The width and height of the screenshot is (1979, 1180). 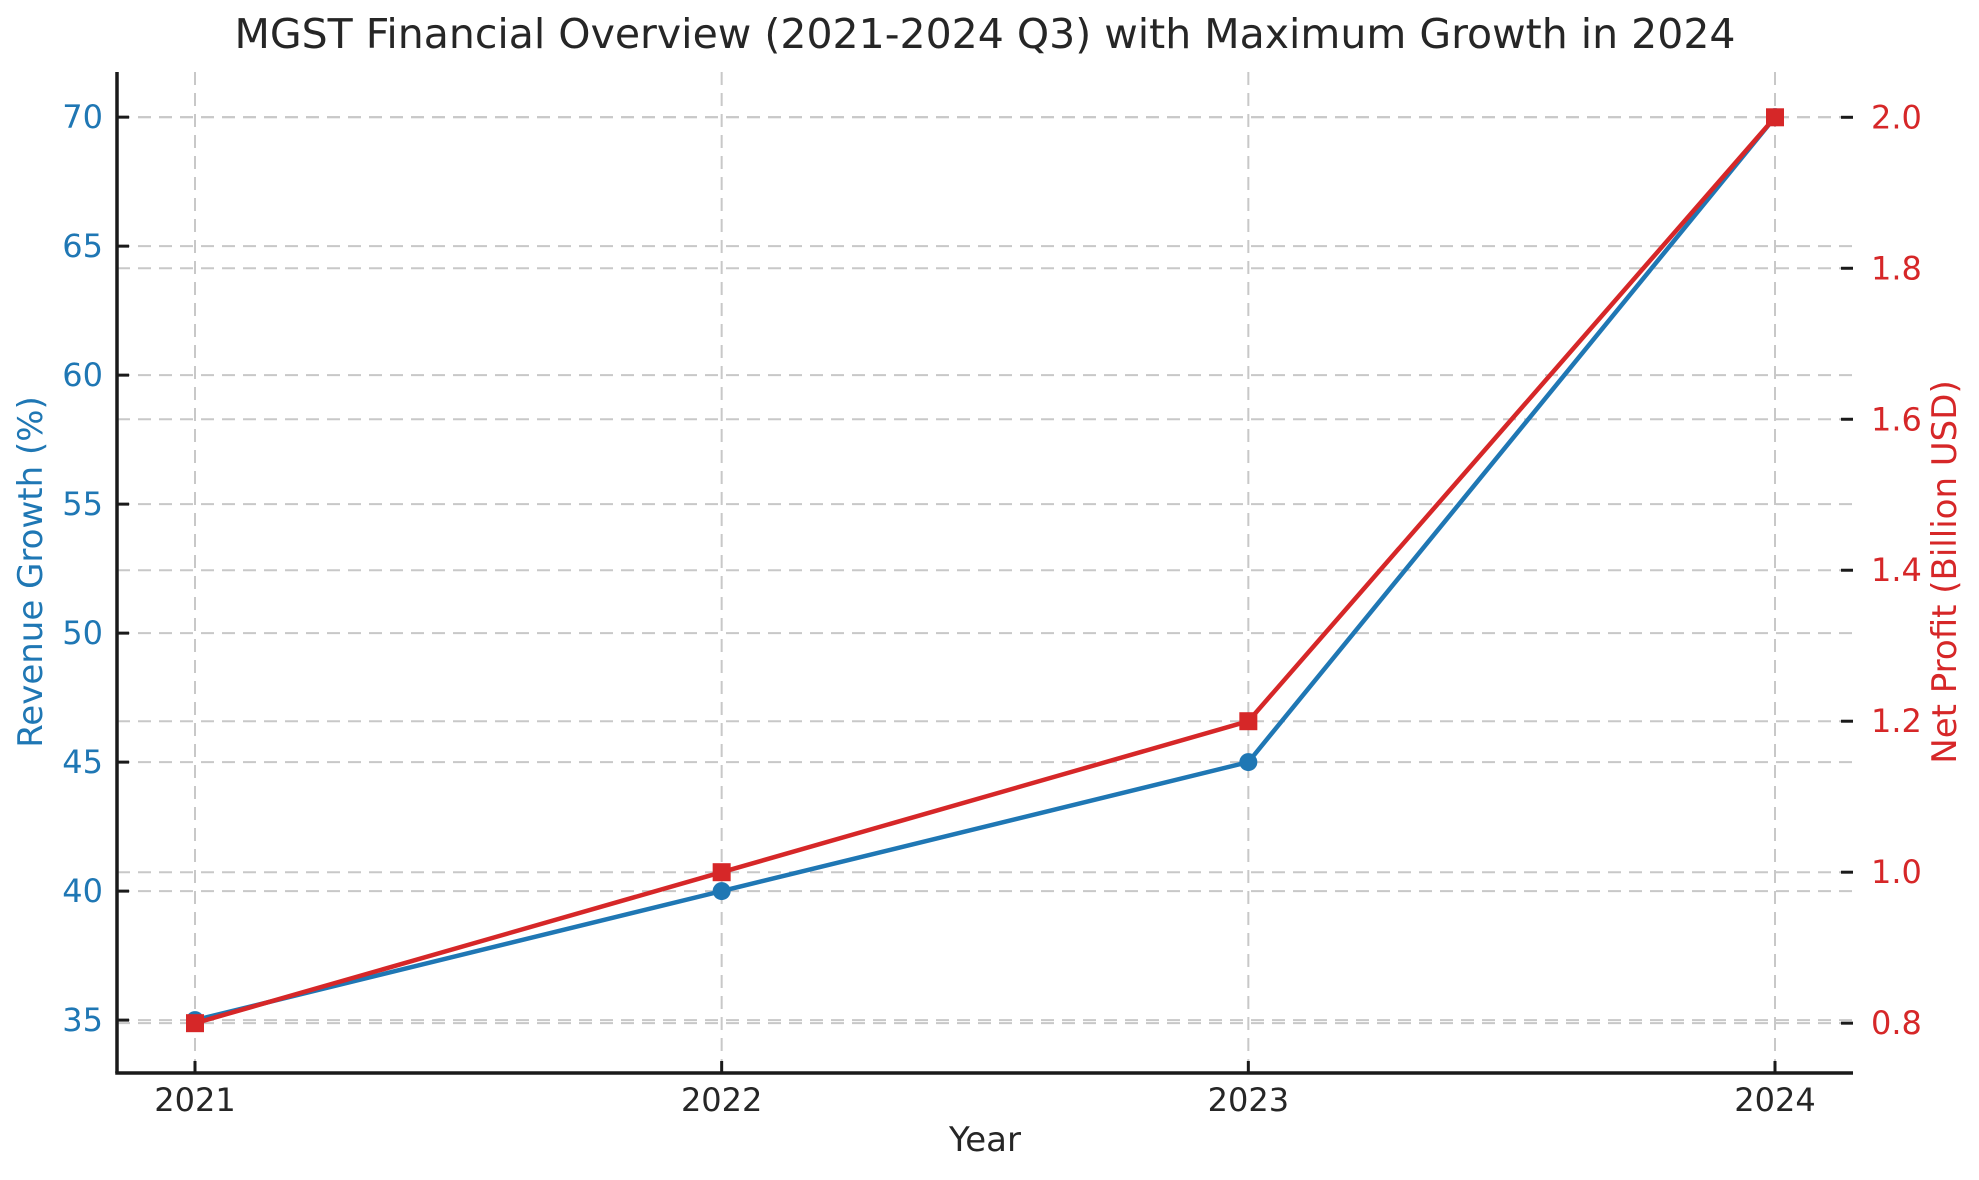 I want to click on x-tick-label: 2023, so click(x=1248, y=1100).